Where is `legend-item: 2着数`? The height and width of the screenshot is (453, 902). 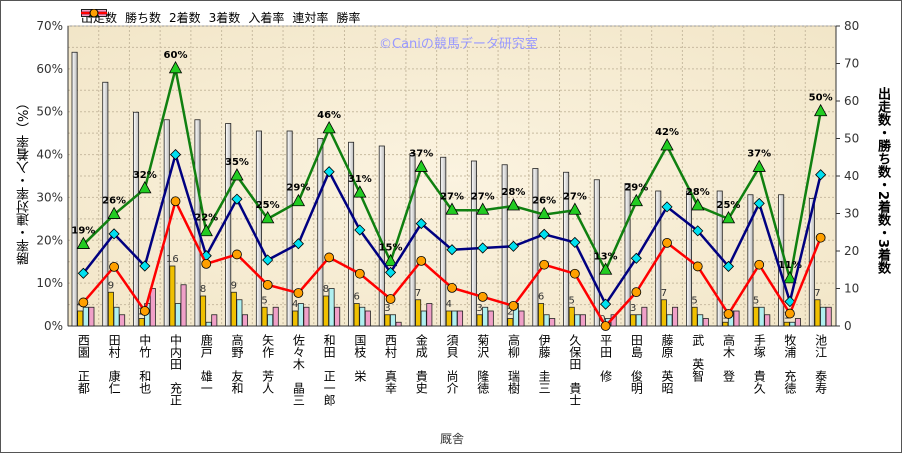
legend-item: 2着数 is located at coordinates (141, 17).